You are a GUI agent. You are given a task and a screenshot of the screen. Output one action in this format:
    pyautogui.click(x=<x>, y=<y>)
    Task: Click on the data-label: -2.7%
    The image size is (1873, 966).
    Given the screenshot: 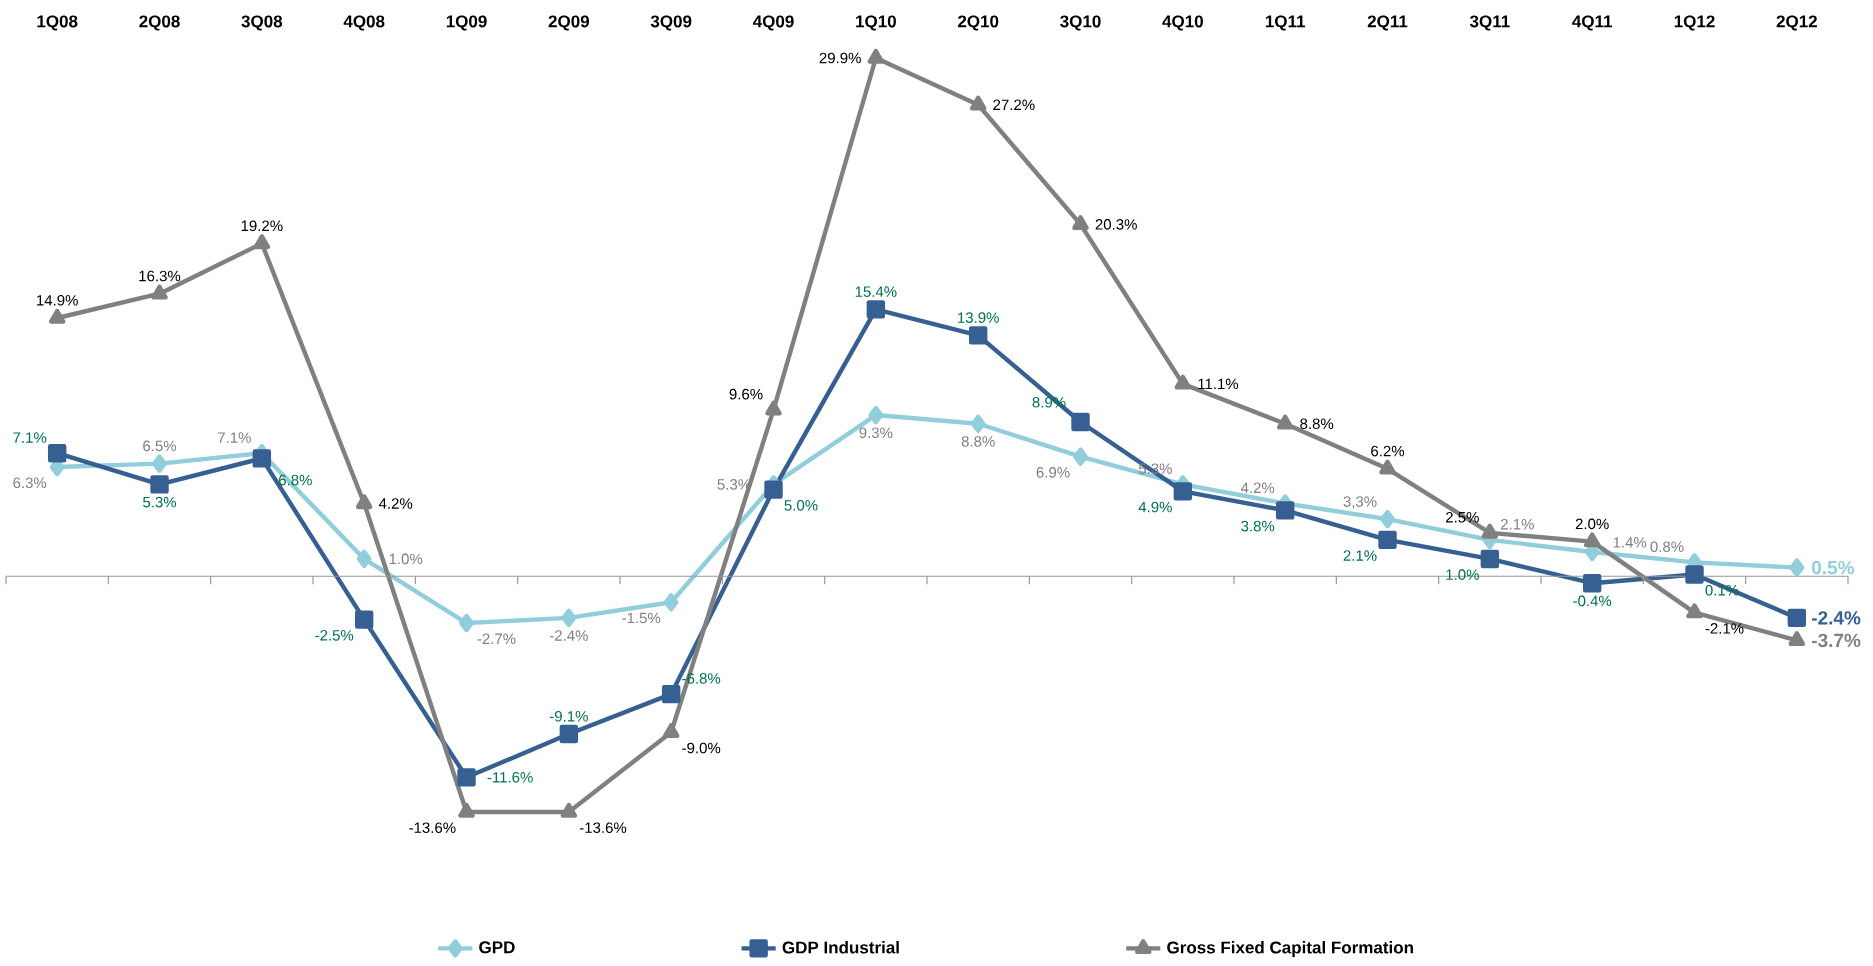 What is the action you would take?
    pyautogui.click(x=496, y=639)
    